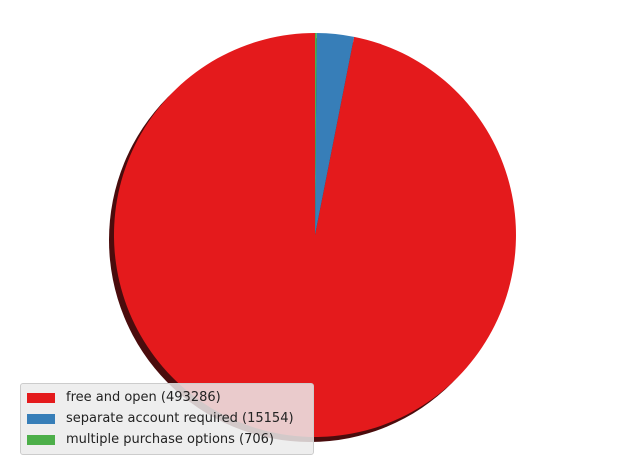 The width and height of the screenshot is (630, 470). I want to click on legend-swatch-free-and-open, so click(41, 397).